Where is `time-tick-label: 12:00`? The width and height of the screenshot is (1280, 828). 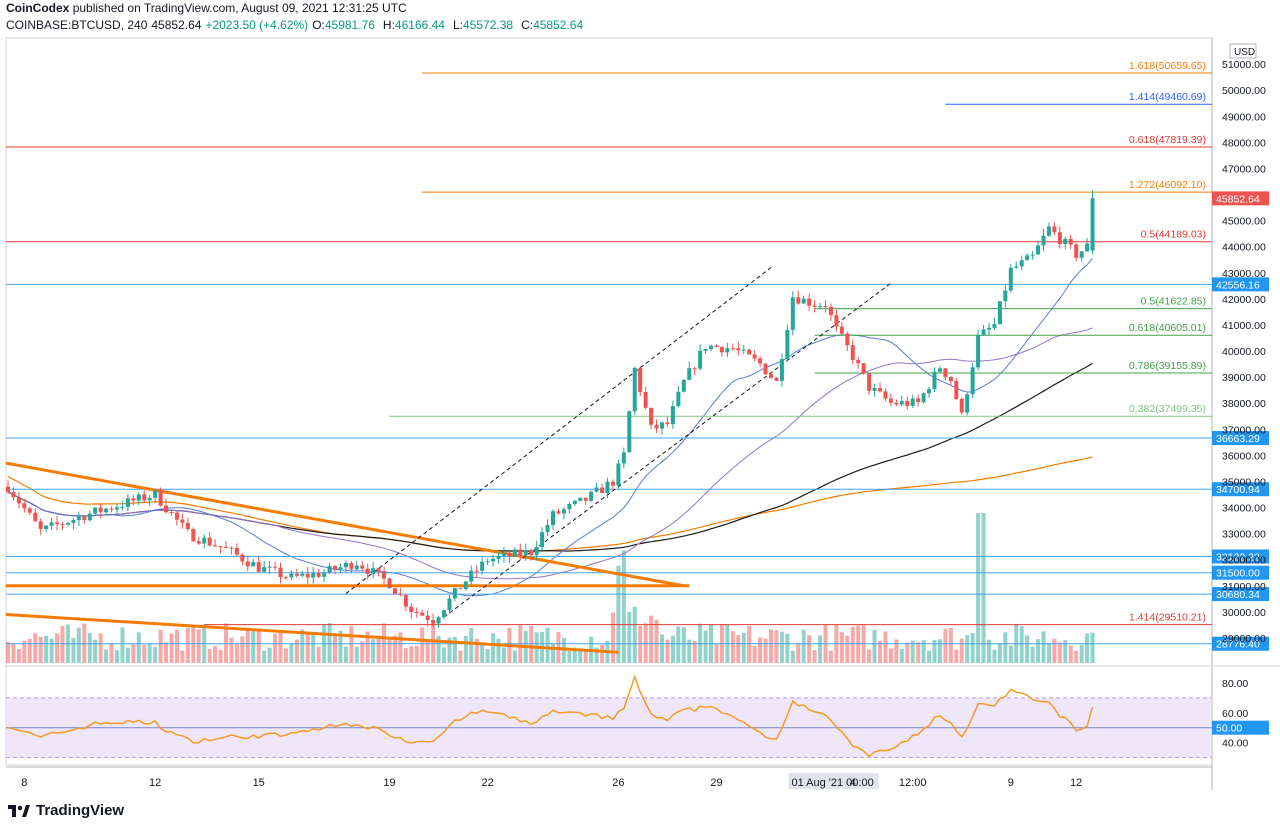
time-tick-label: 12:00 is located at coordinates (913, 783).